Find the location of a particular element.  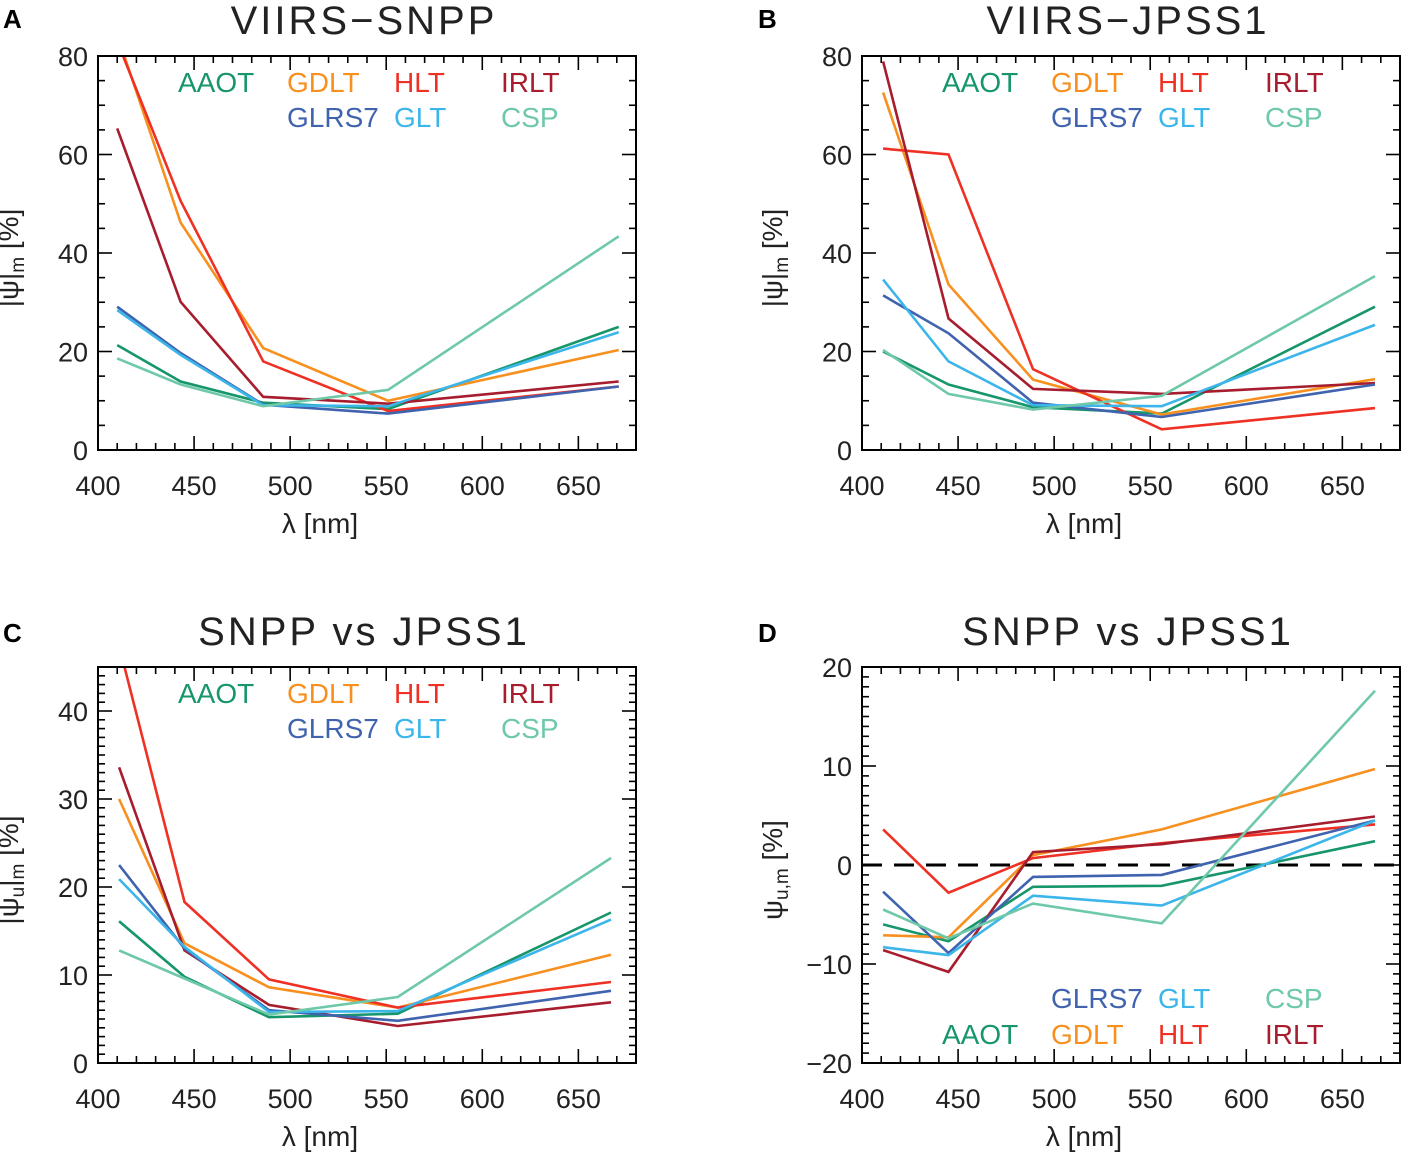

y-axis-title-part: |ψ| is located at coordinates (12, 290).